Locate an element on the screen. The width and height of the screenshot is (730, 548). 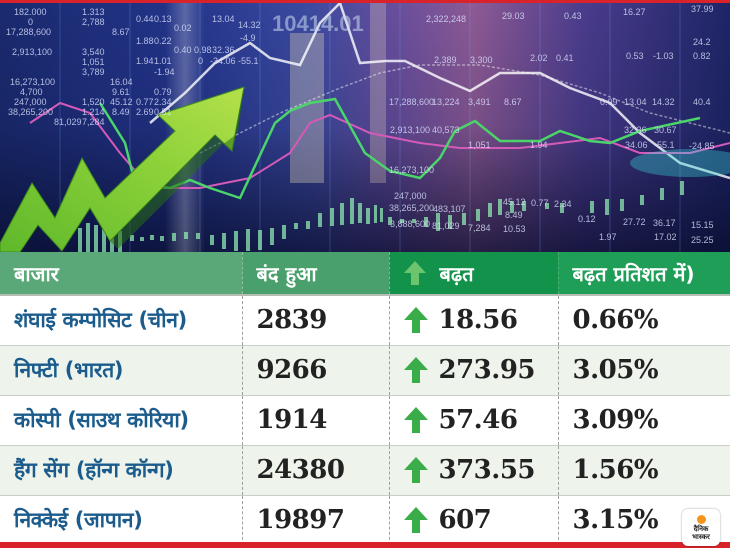
gain-value: 18.56 is located at coordinates (478, 320).